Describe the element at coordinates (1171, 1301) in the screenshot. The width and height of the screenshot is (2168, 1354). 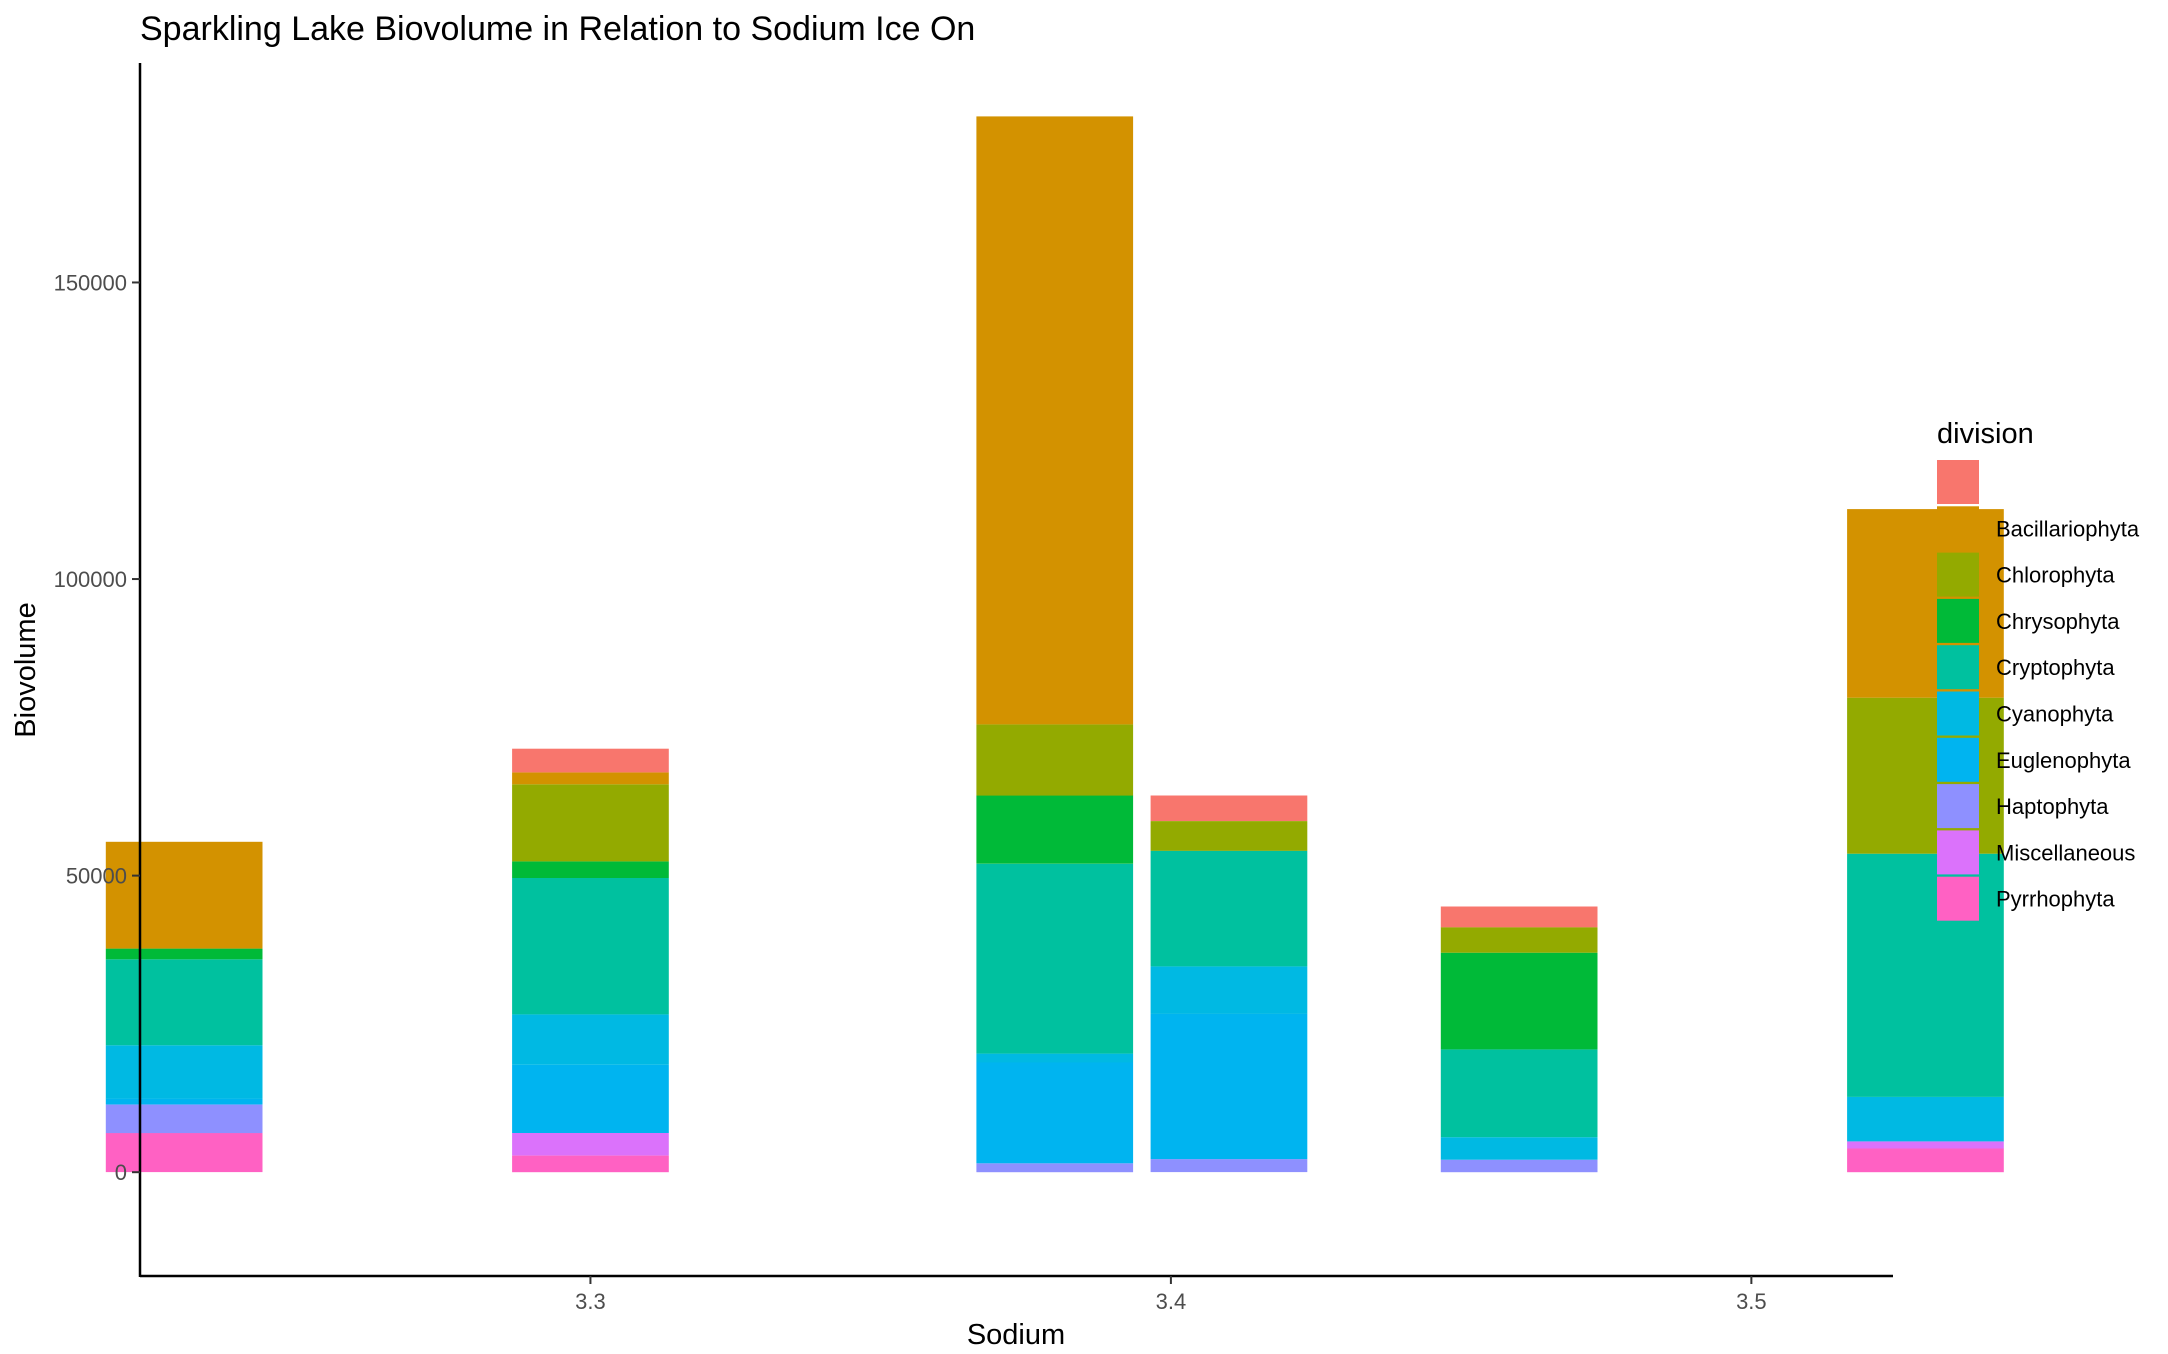
I see `x-tick-label: 3.4` at that location.